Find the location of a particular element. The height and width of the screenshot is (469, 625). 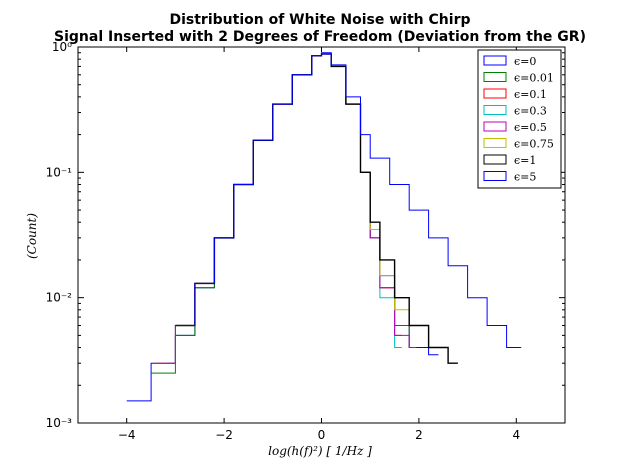

x-tick-label: −4 is located at coordinates (127, 435).